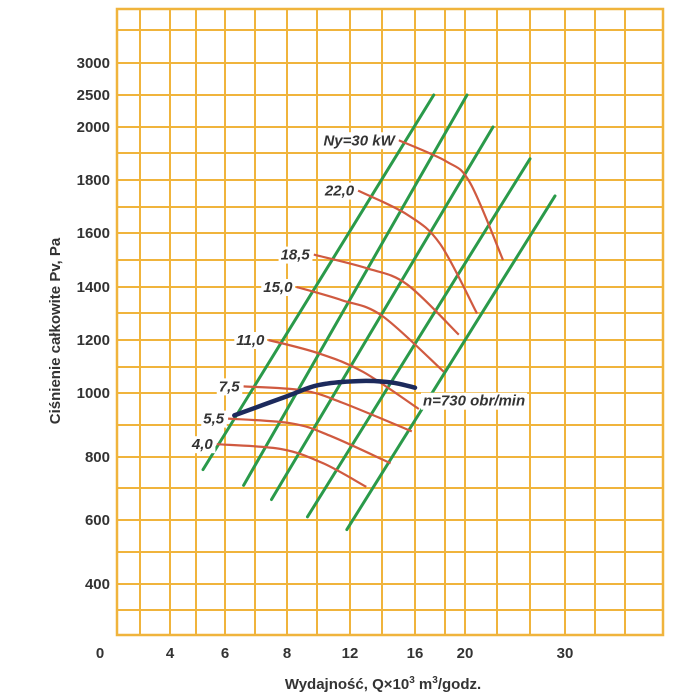  Describe the element at coordinates (383, 684) in the screenshot. I see `x-axis-title: Wydajność, Q×103 m3/godz.` at that location.